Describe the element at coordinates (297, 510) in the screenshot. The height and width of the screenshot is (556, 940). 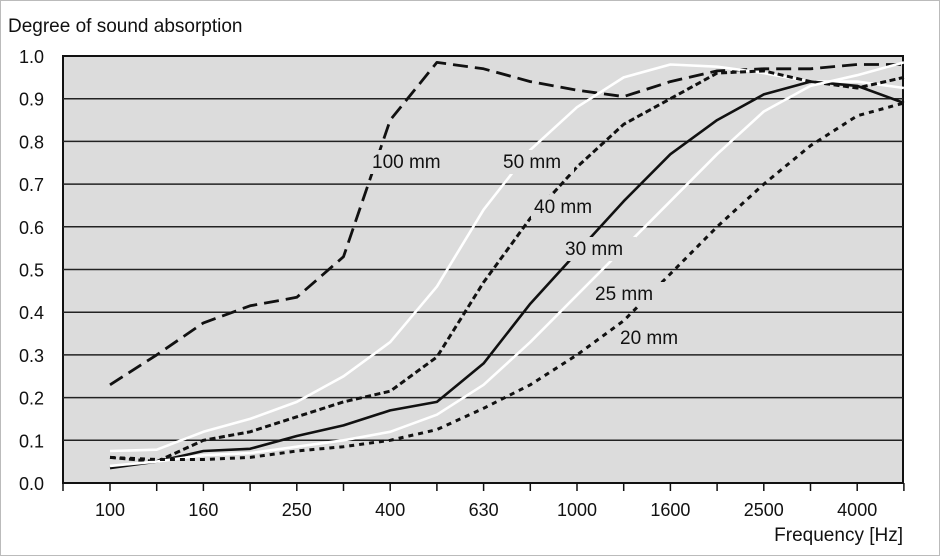
I see `x-tick-label: 250` at that location.